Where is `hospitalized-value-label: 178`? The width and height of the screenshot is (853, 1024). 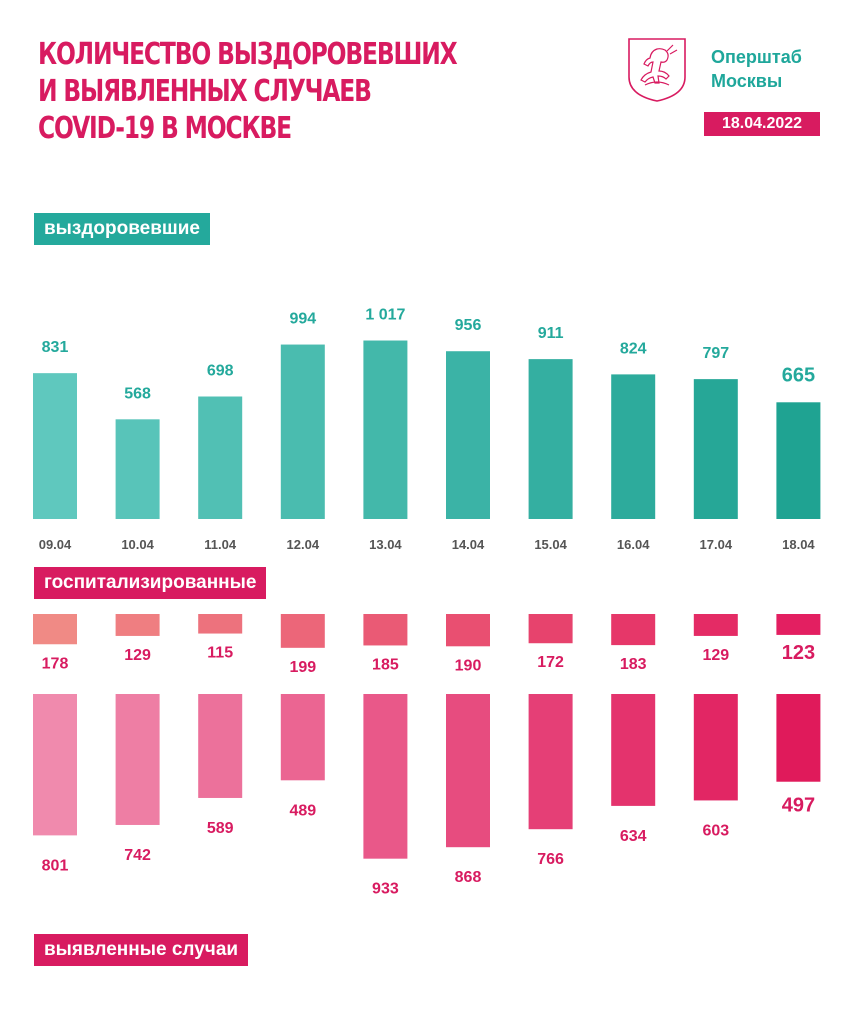
hospitalized-value-label: 178 is located at coordinates (55, 663).